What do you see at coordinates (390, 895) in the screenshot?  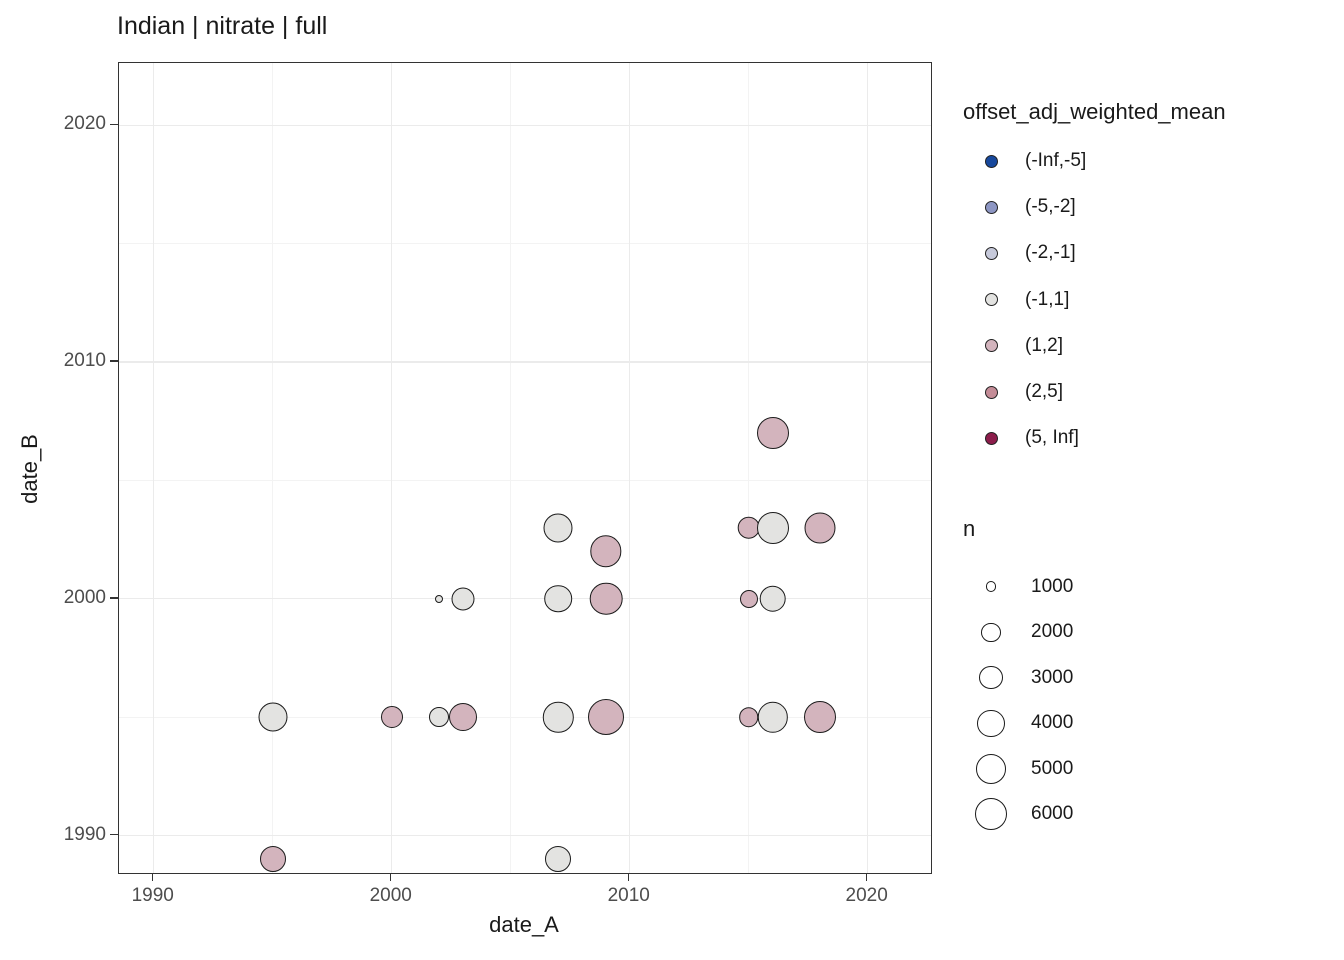 I see `x-tick-label: 2000` at bounding box center [390, 895].